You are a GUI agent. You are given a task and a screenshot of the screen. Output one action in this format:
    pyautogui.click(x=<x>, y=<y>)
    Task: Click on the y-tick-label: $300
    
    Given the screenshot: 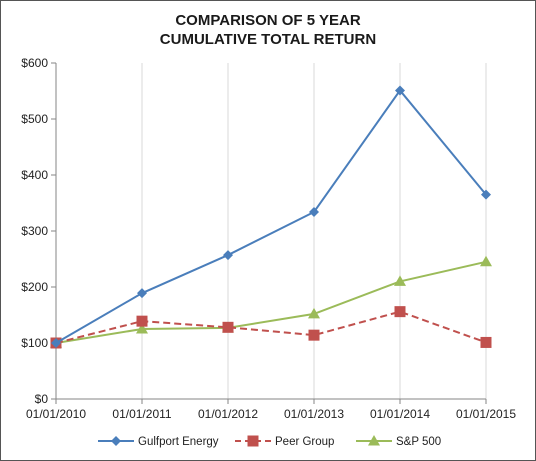 What is the action you would take?
    pyautogui.click(x=34, y=231)
    